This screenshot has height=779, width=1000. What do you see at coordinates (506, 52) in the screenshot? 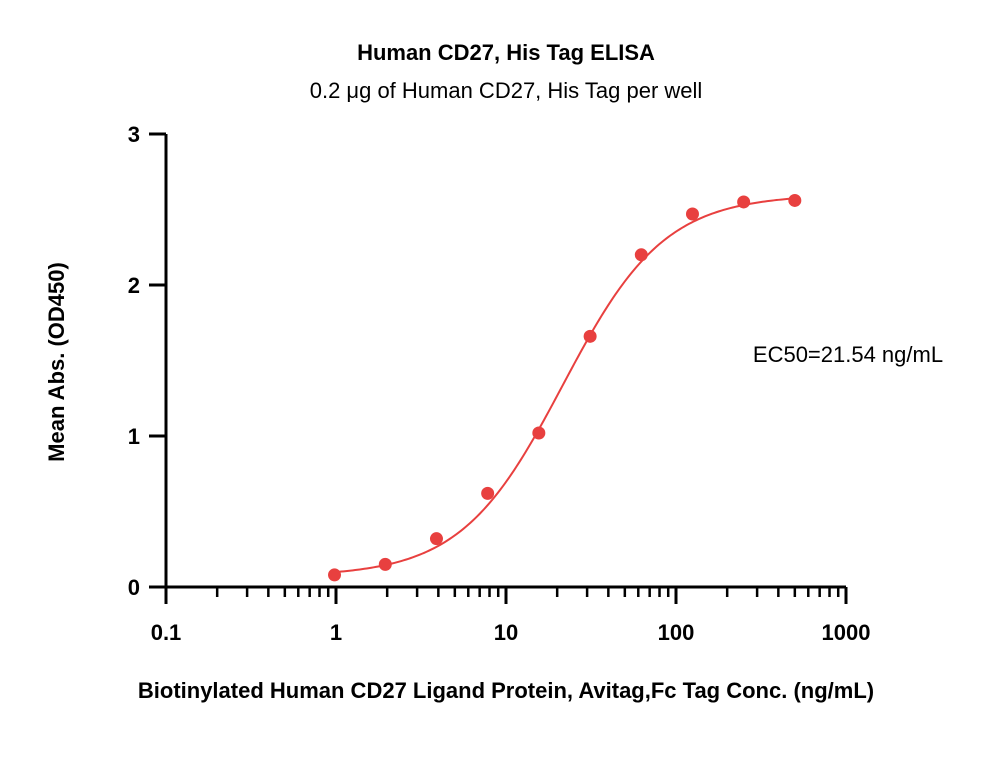
I see `chart-title: Human CD27, His Tag ELISA` at bounding box center [506, 52].